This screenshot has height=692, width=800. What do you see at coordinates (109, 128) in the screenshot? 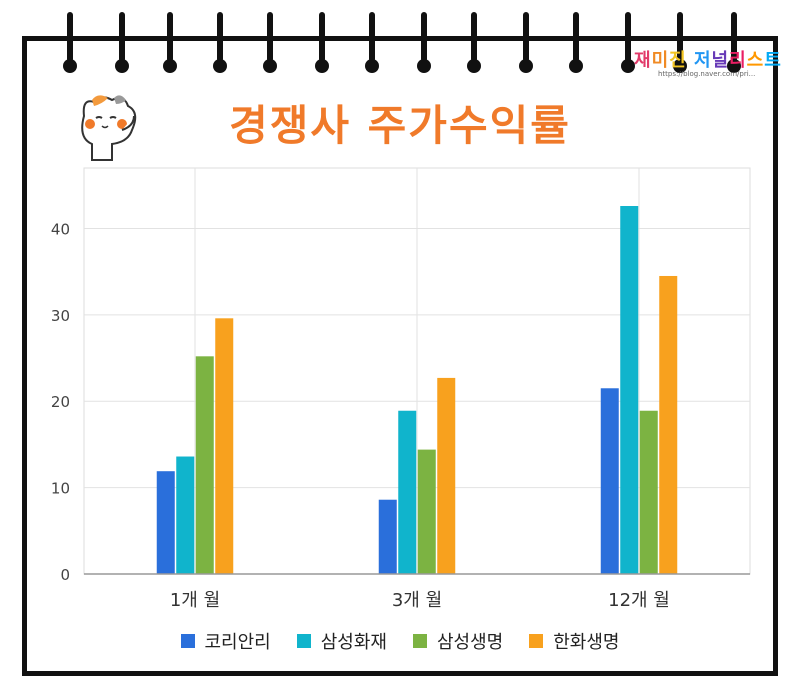
I see `cat-mascot-icon` at bounding box center [109, 128].